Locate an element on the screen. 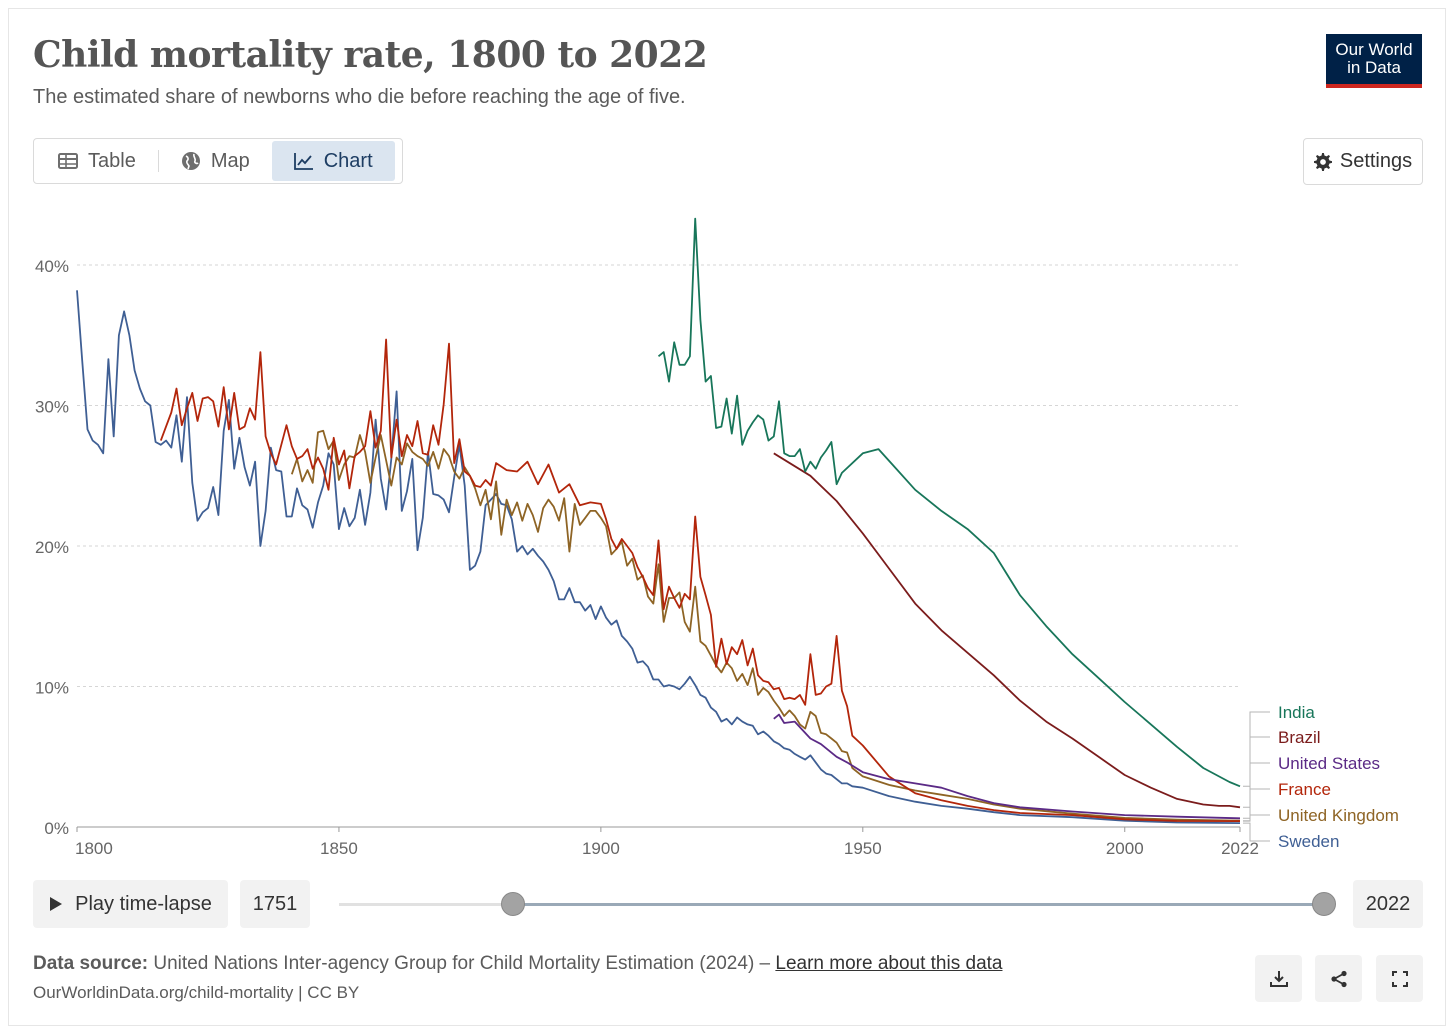 This screenshot has height=1036, width=1456. start-year-box: 1751 is located at coordinates (275, 904).